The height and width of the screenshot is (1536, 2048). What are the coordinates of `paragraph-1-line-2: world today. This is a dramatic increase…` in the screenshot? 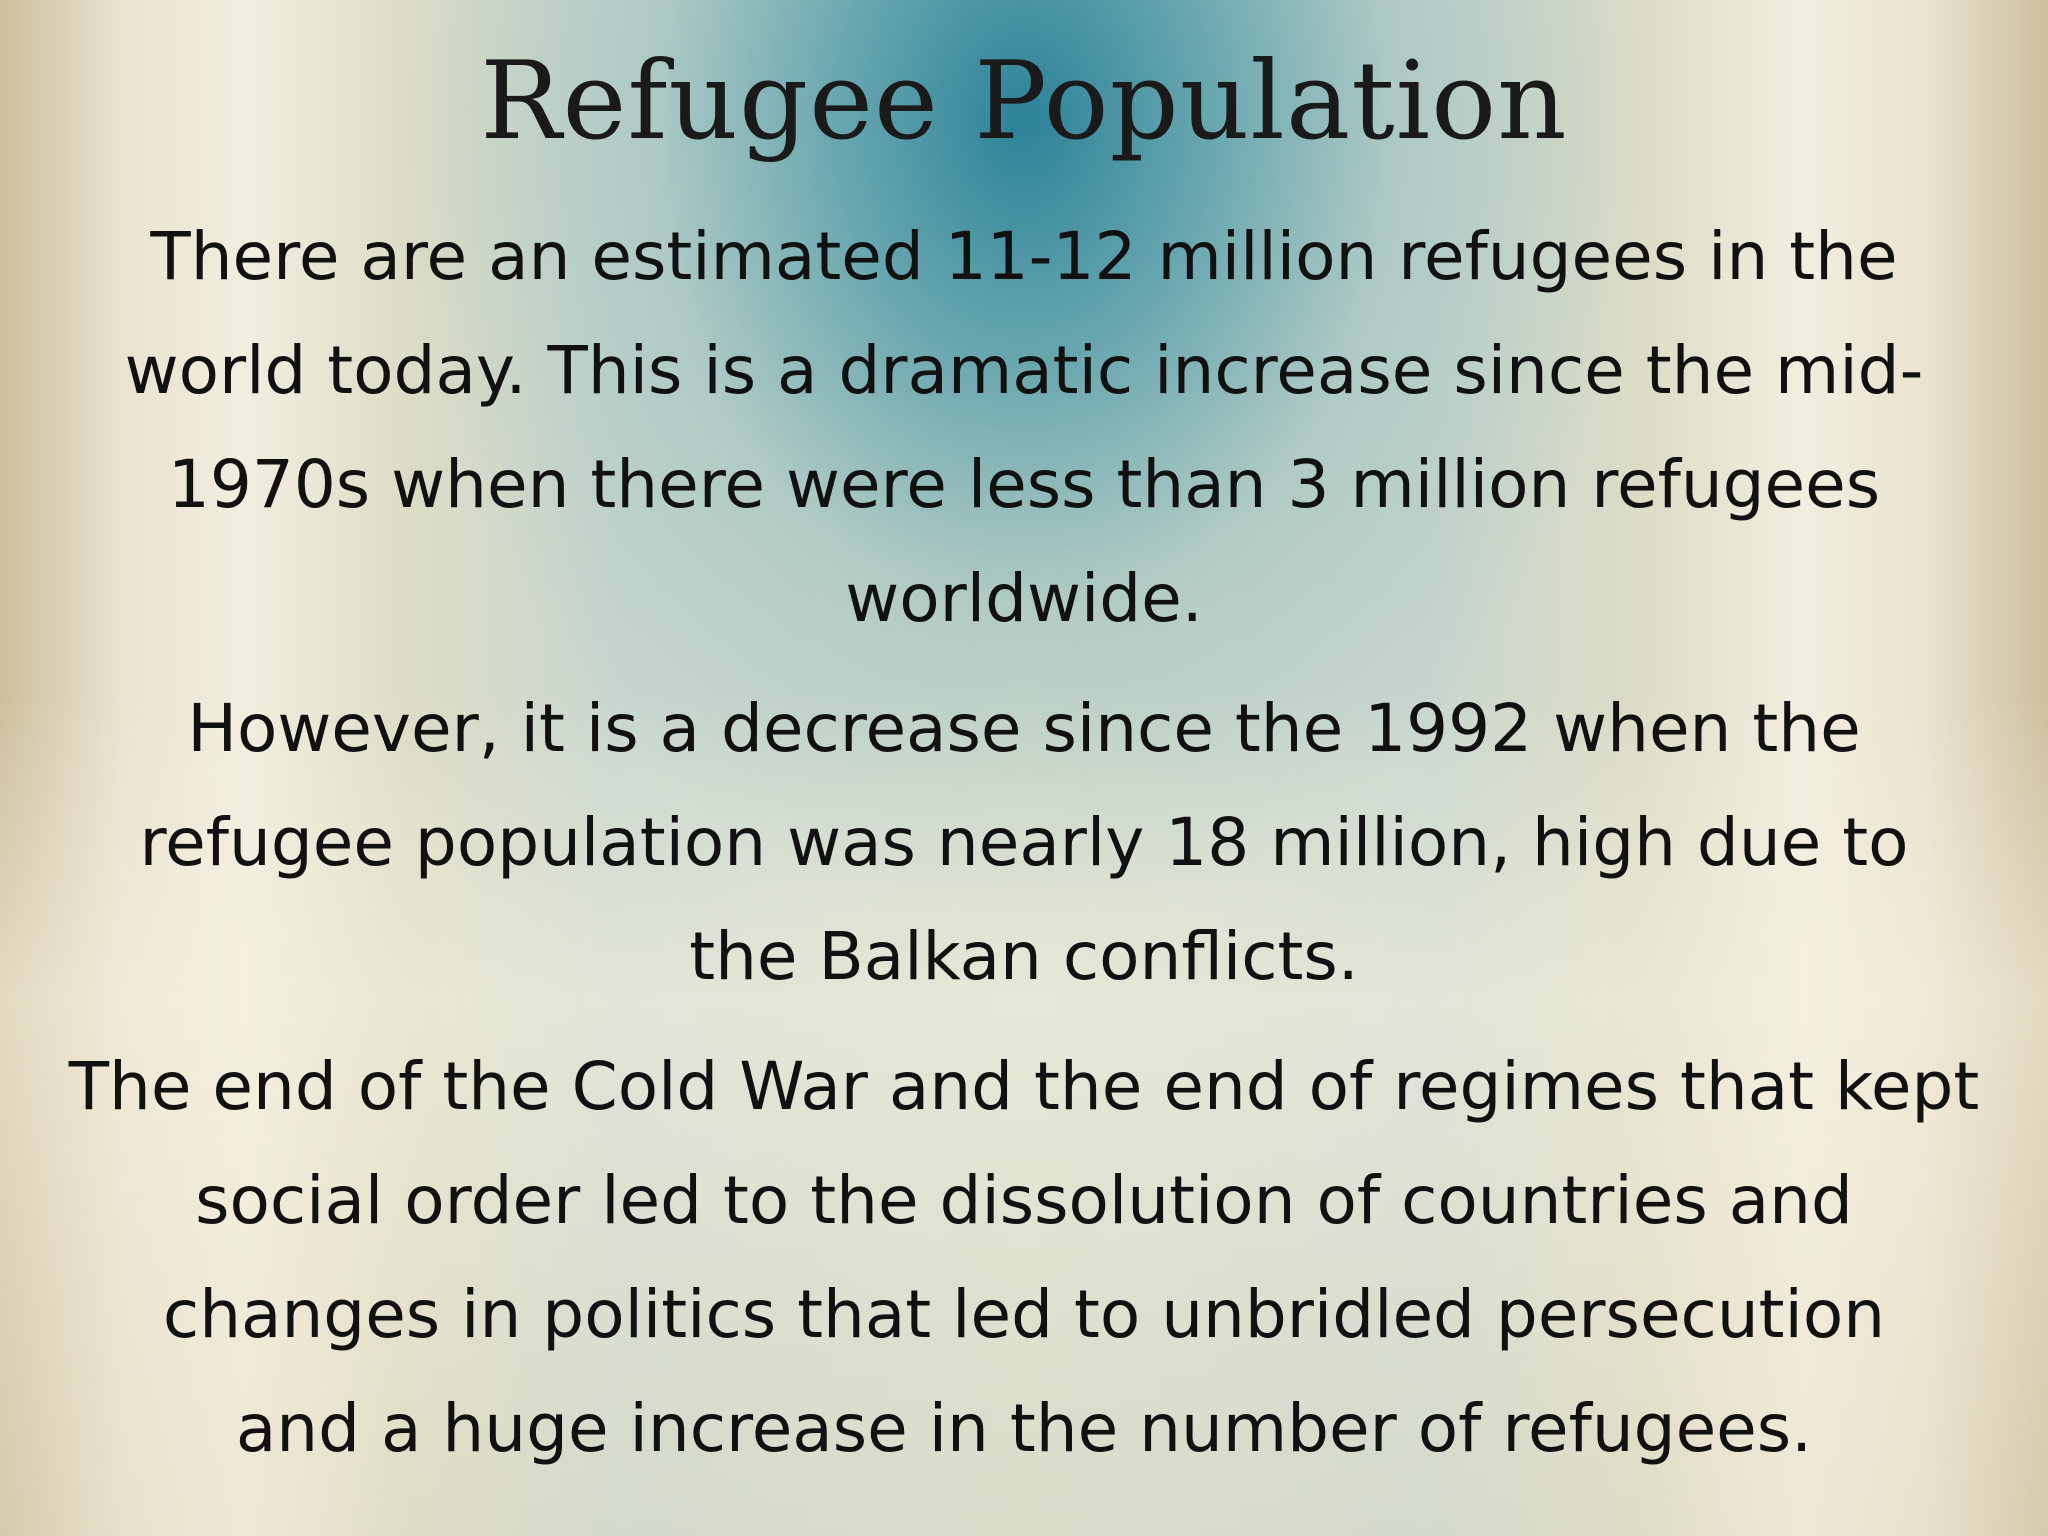 It's located at (1024, 370).